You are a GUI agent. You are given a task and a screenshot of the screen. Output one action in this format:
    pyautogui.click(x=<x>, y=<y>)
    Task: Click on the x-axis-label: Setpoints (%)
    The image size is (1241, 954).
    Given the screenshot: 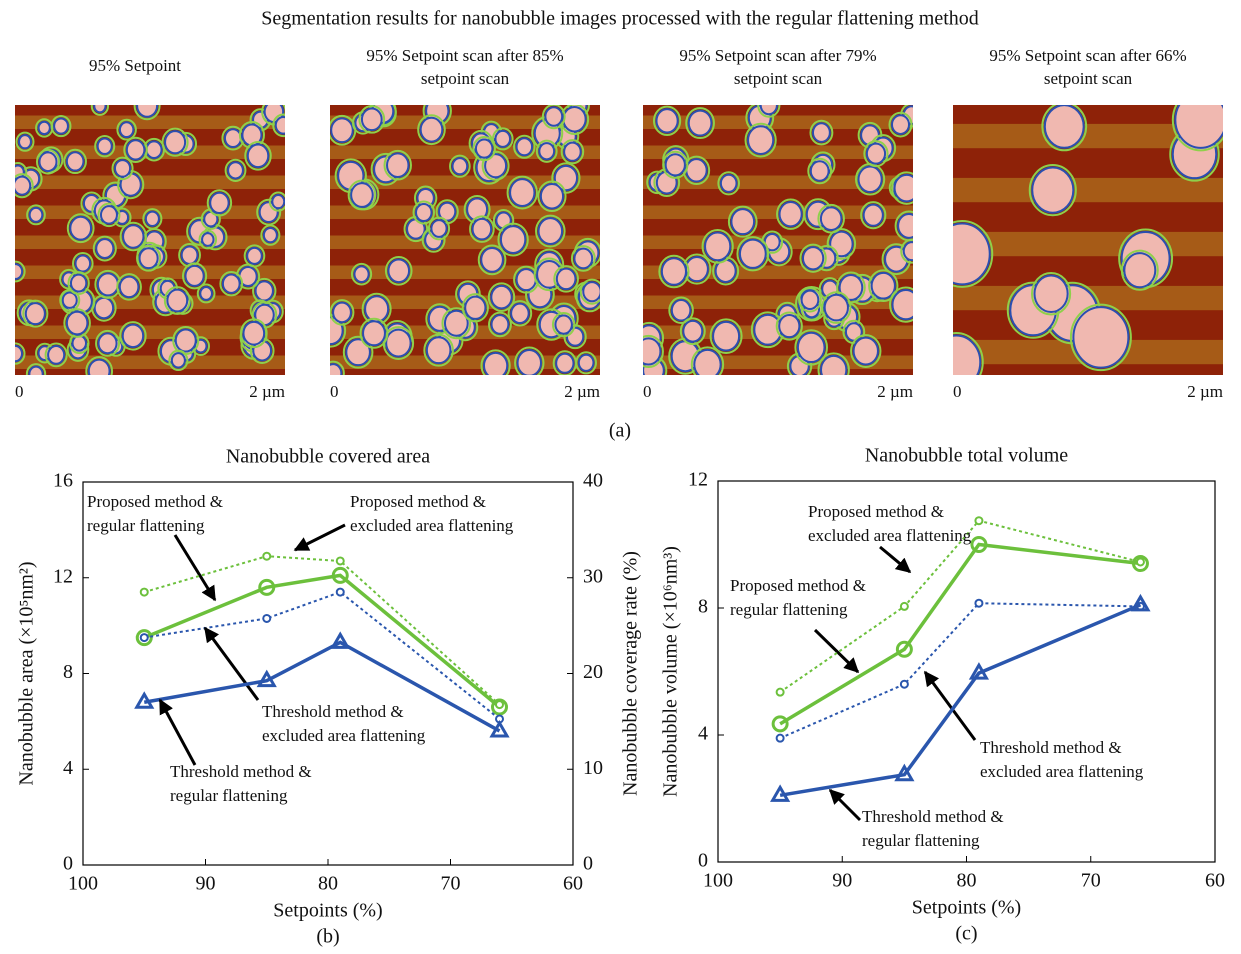 What is the action you would take?
    pyautogui.click(x=966, y=908)
    